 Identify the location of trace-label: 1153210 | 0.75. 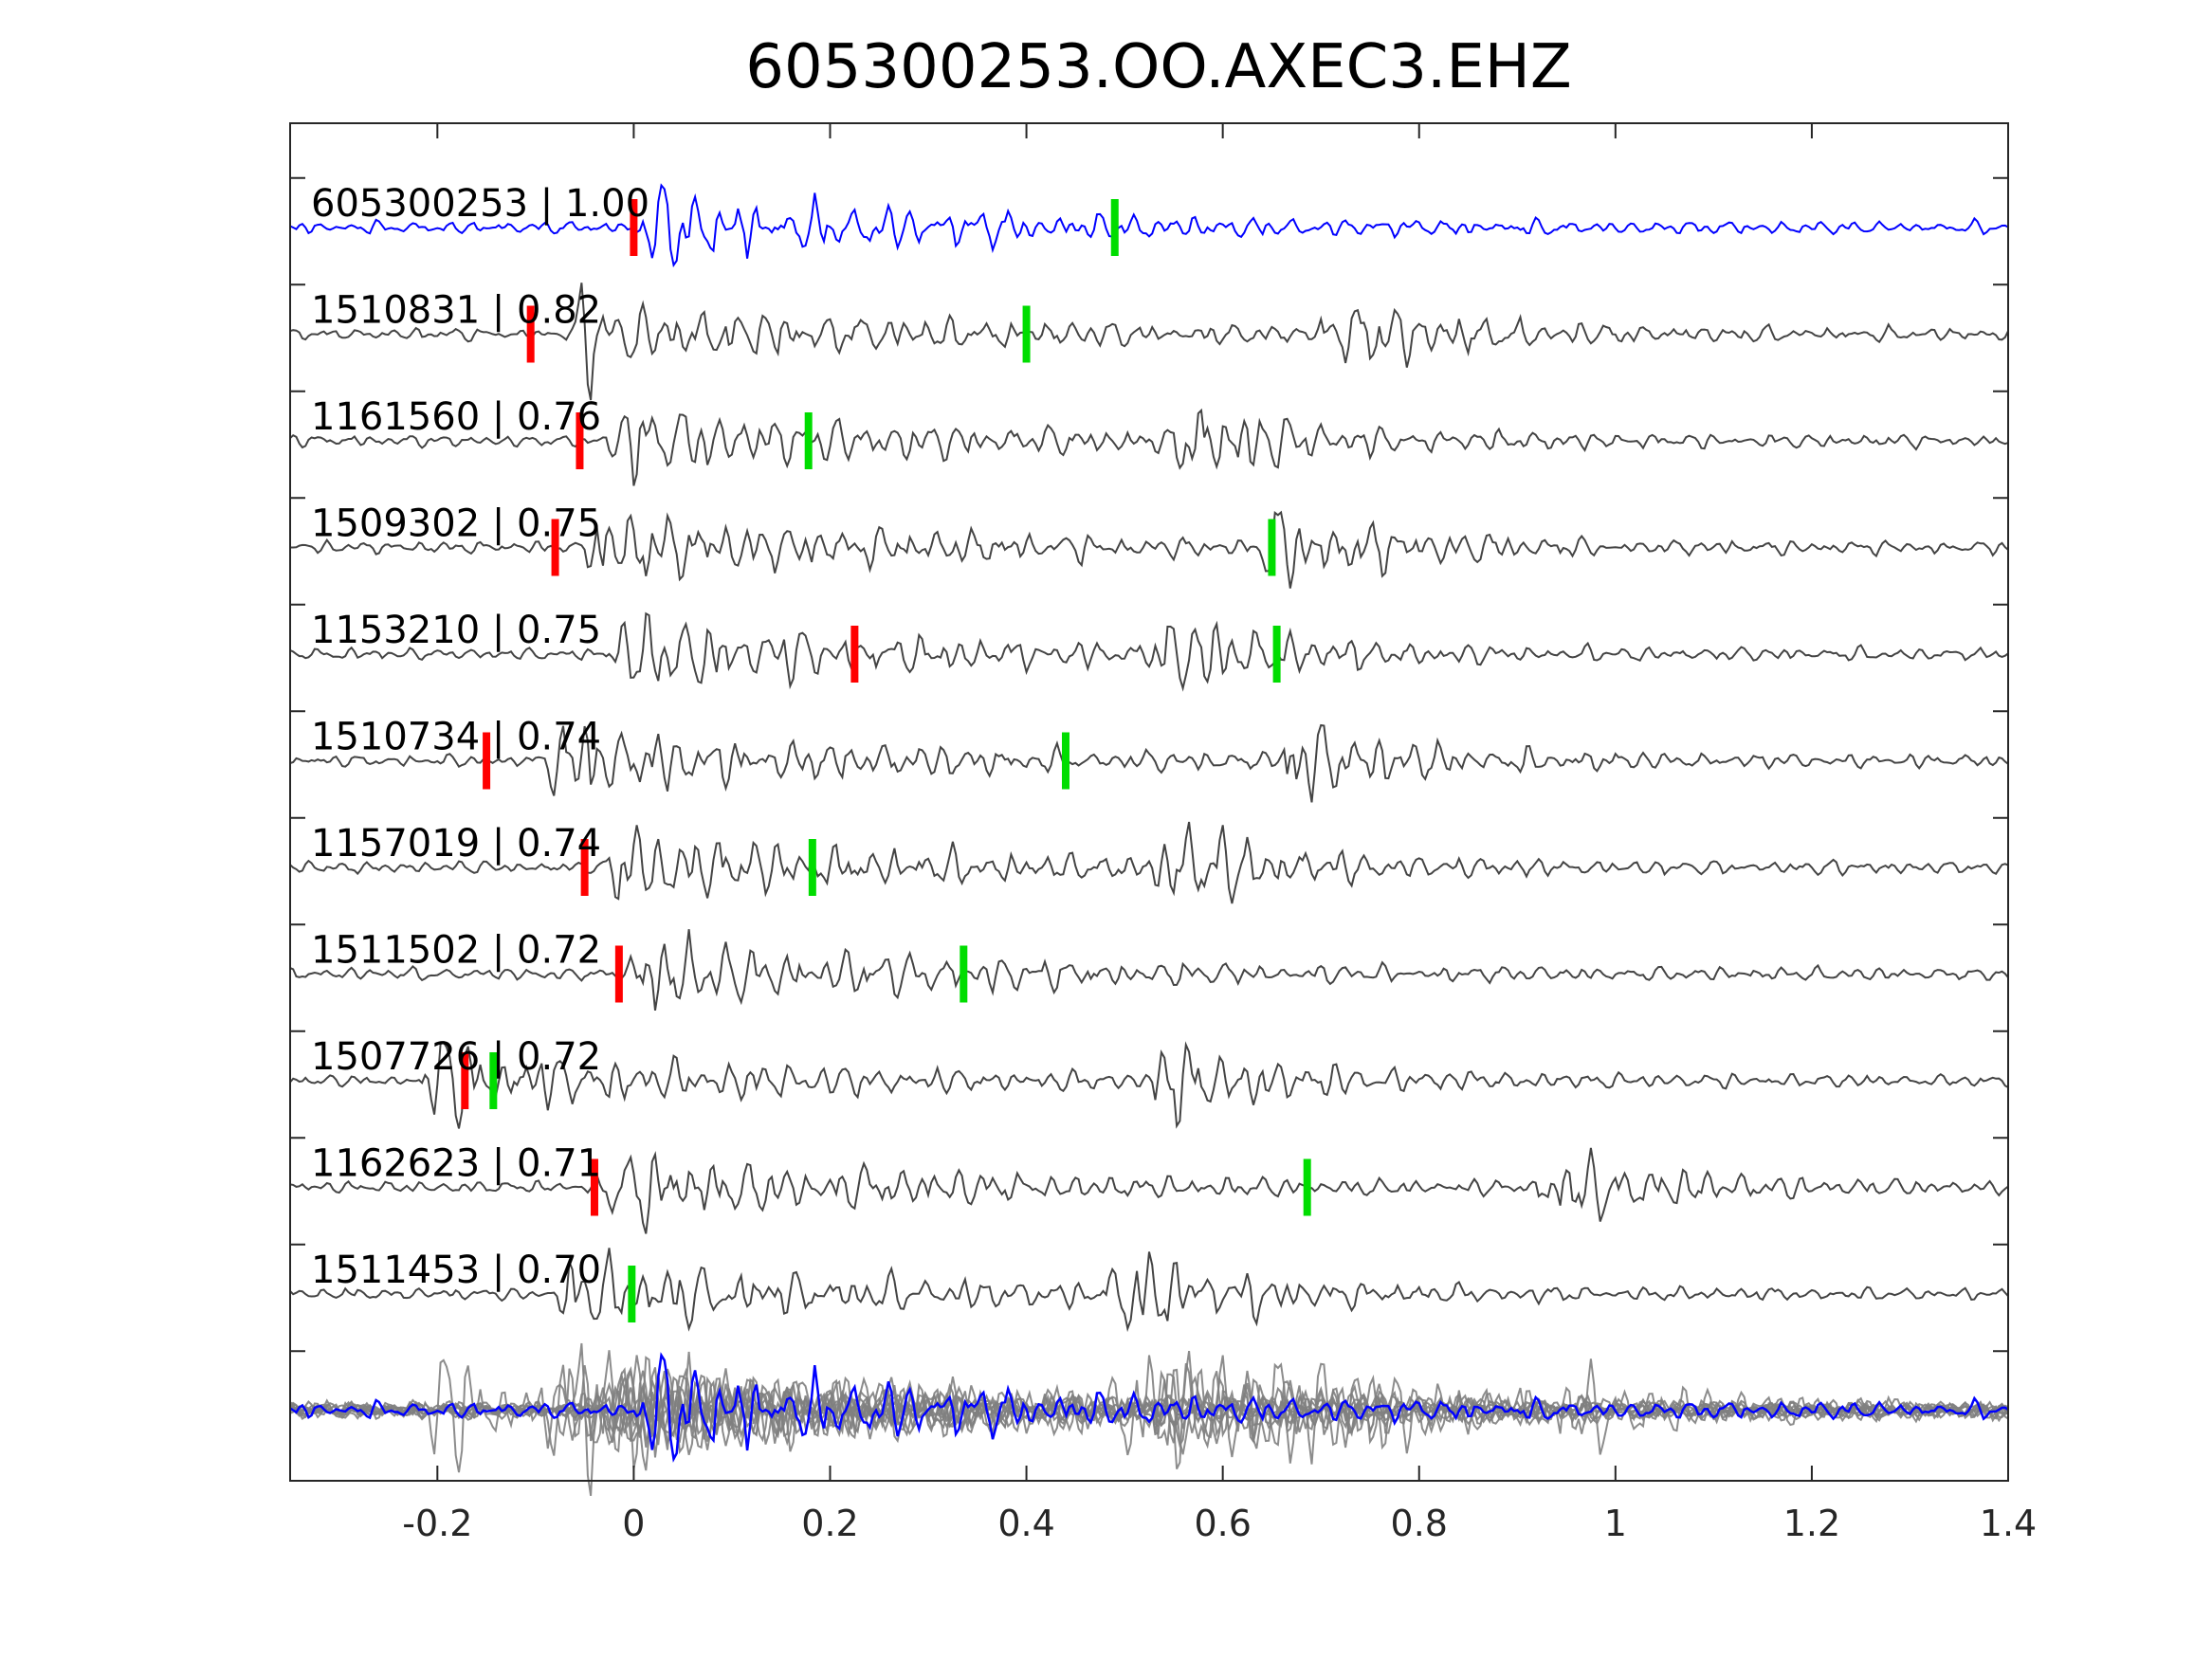
(456, 630).